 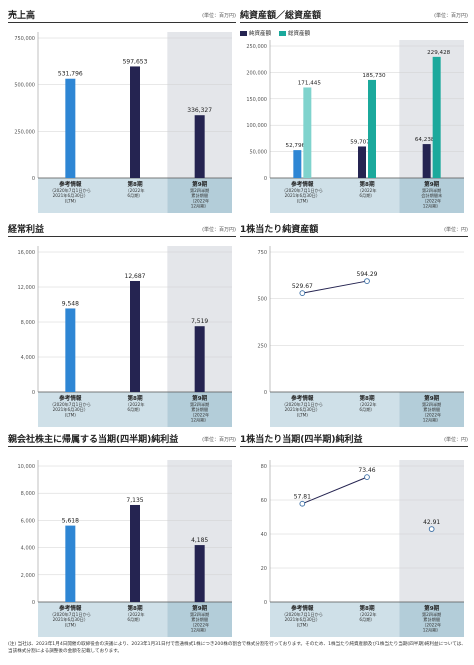 I want to click on data-label: 594.29, so click(x=367, y=274).